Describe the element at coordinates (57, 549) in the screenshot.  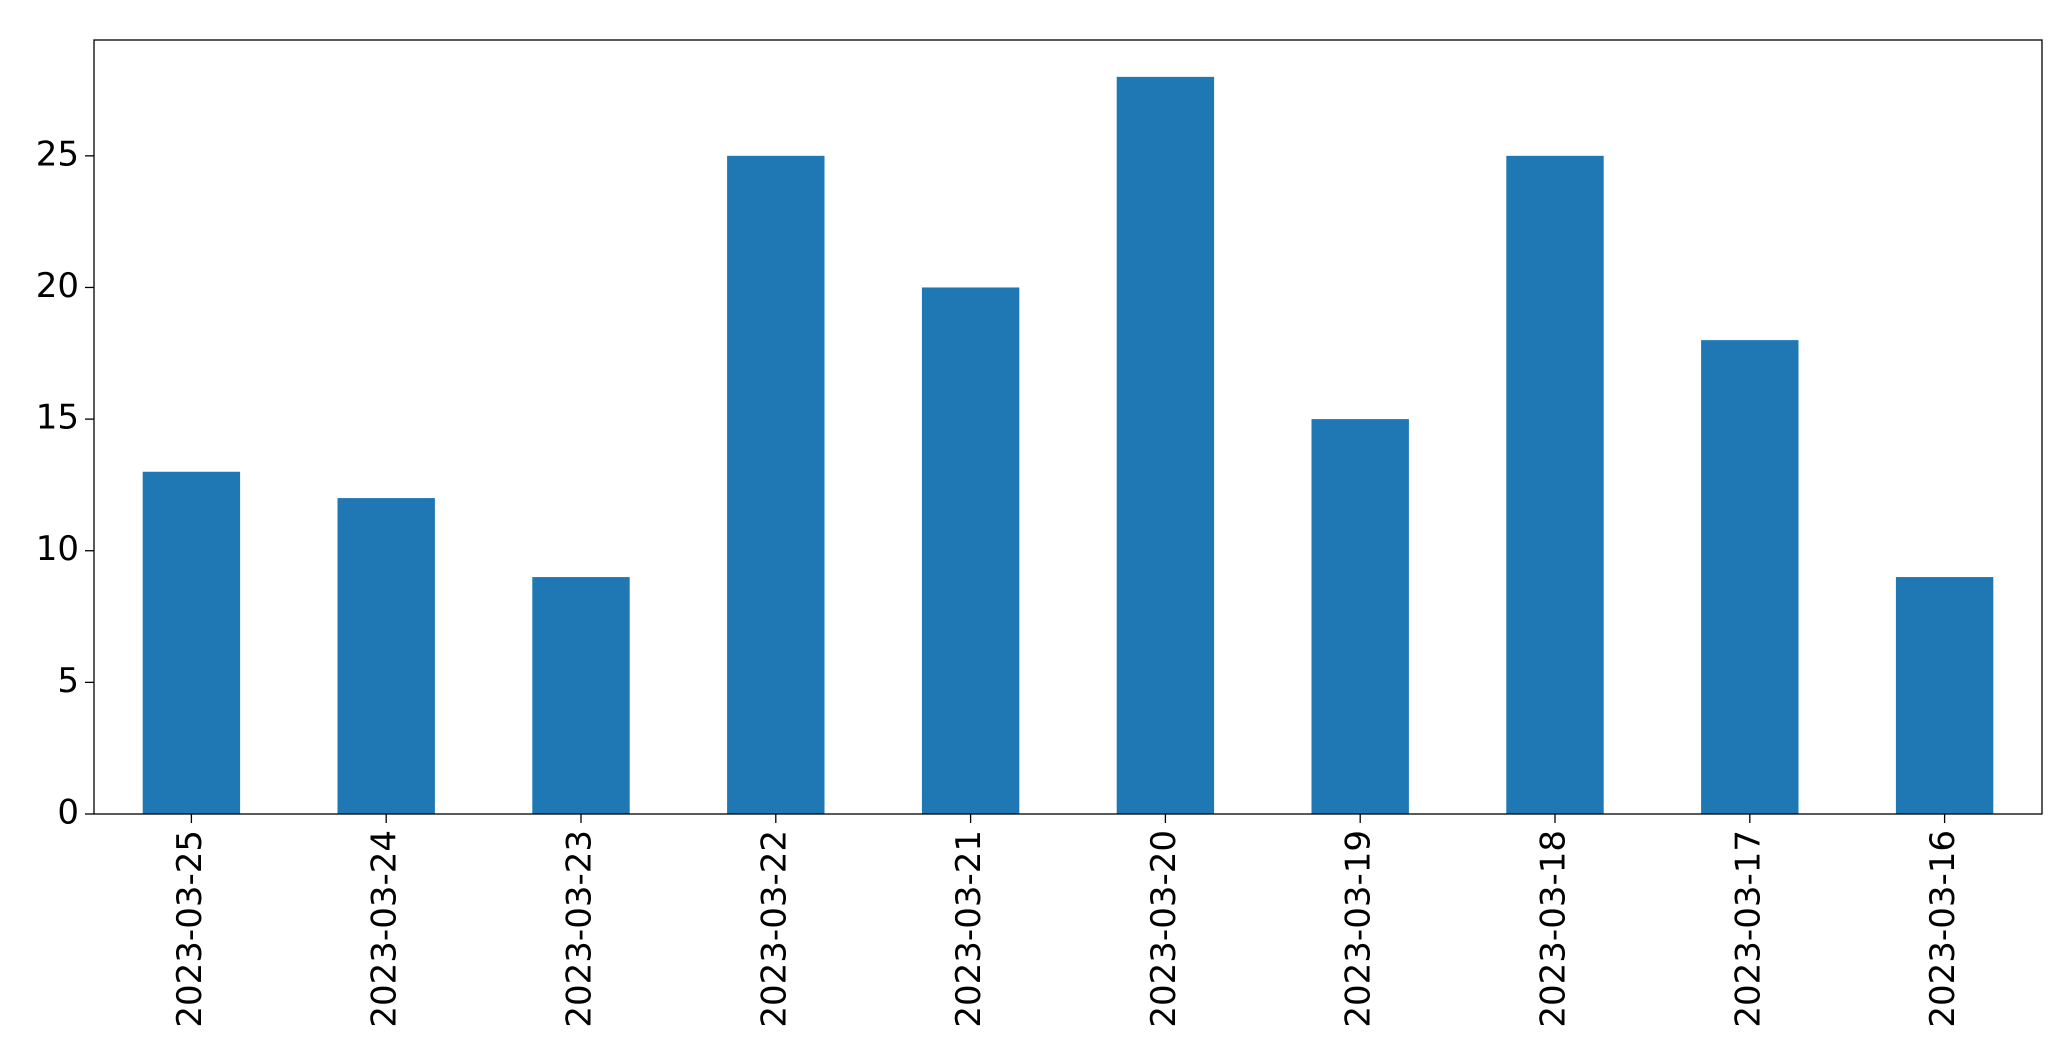
I see `y-tick-label: 10` at that location.